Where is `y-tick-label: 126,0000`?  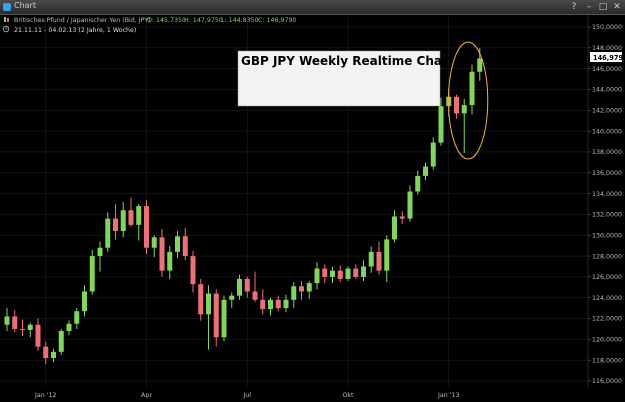 y-tick-label: 126,0000 is located at coordinates (607, 277).